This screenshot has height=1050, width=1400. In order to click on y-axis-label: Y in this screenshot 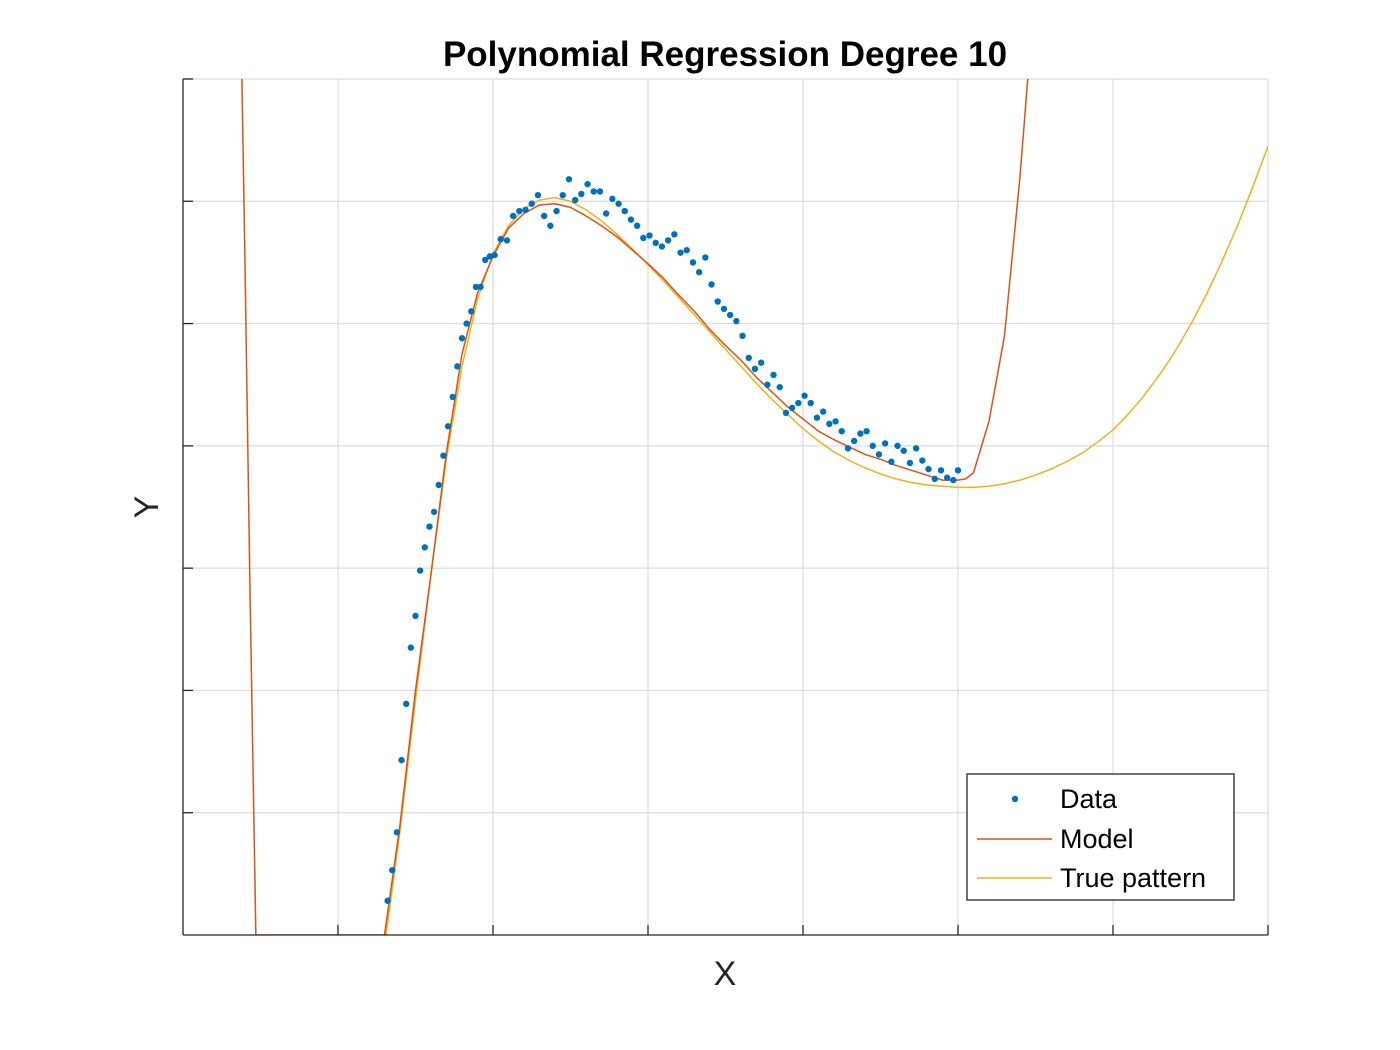, I will do `click(147, 507)`.